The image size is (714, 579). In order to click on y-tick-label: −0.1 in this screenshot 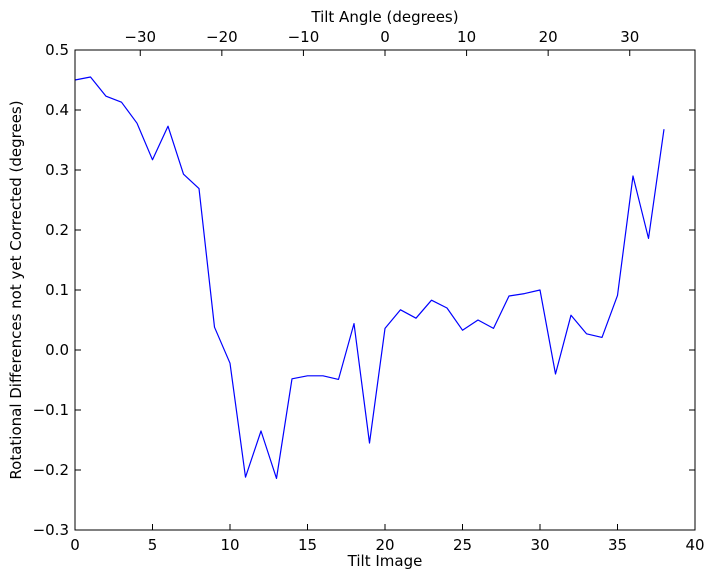, I will do `click(51, 410)`.